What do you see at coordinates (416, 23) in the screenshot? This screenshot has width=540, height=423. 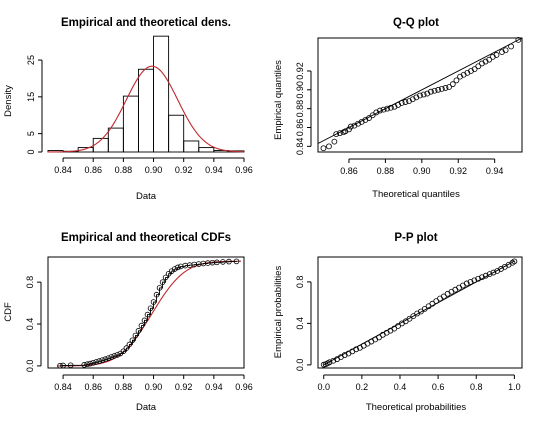 I see `qq-title: Q-Q plot` at bounding box center [416, 23].